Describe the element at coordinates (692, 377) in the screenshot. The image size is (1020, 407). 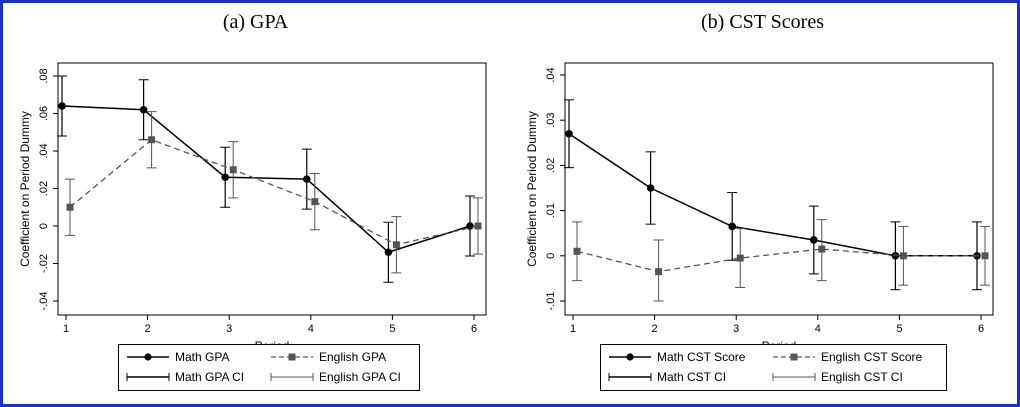
I see `legend-label: Math CST CI` at that location.